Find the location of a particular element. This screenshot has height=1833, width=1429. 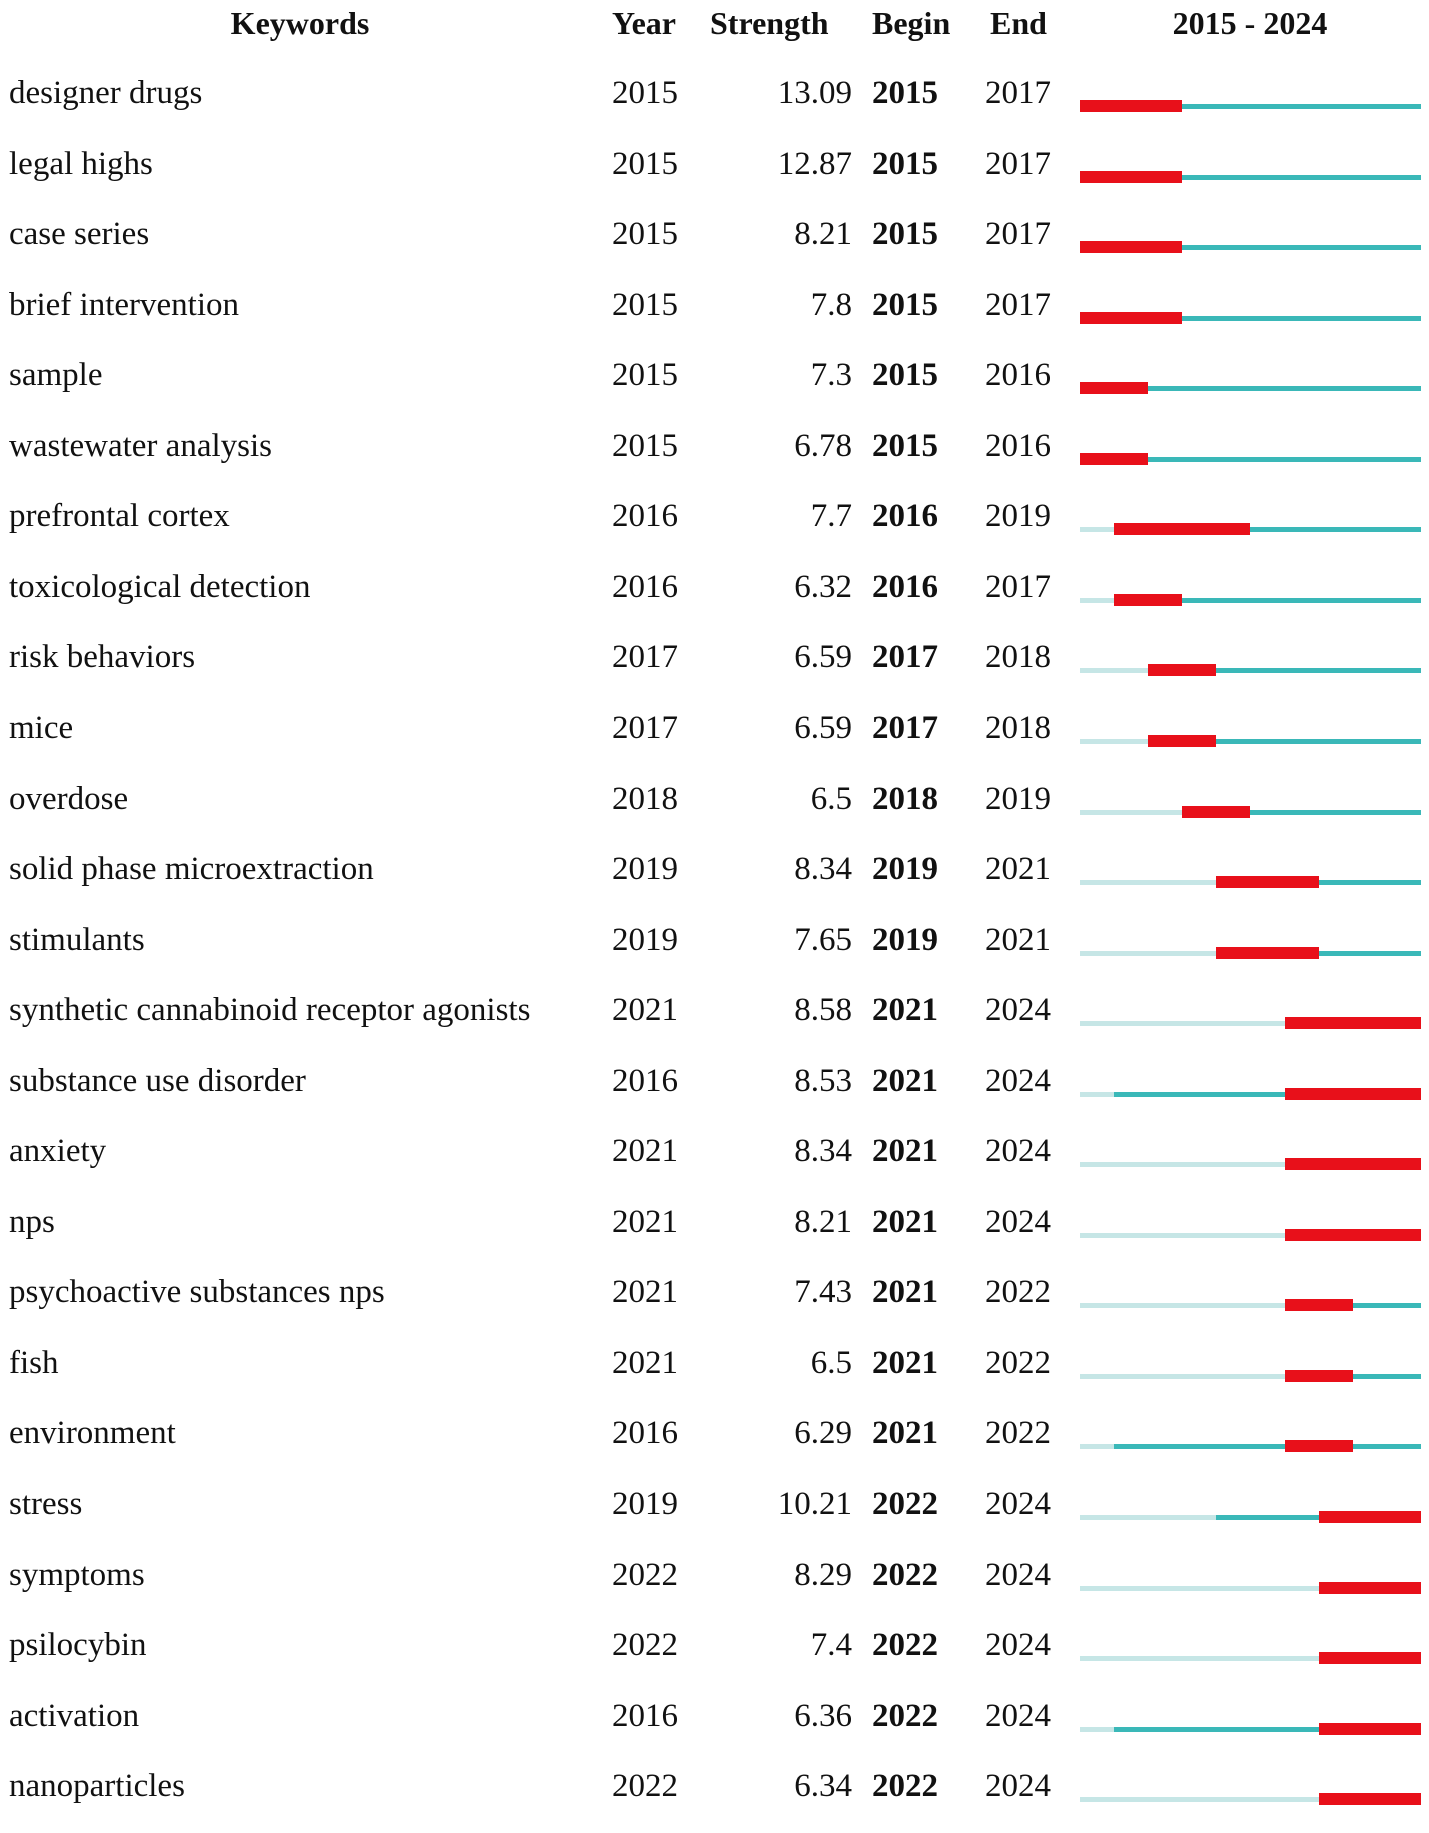

begin-value: 2016 is located at coordinates (905, 516).